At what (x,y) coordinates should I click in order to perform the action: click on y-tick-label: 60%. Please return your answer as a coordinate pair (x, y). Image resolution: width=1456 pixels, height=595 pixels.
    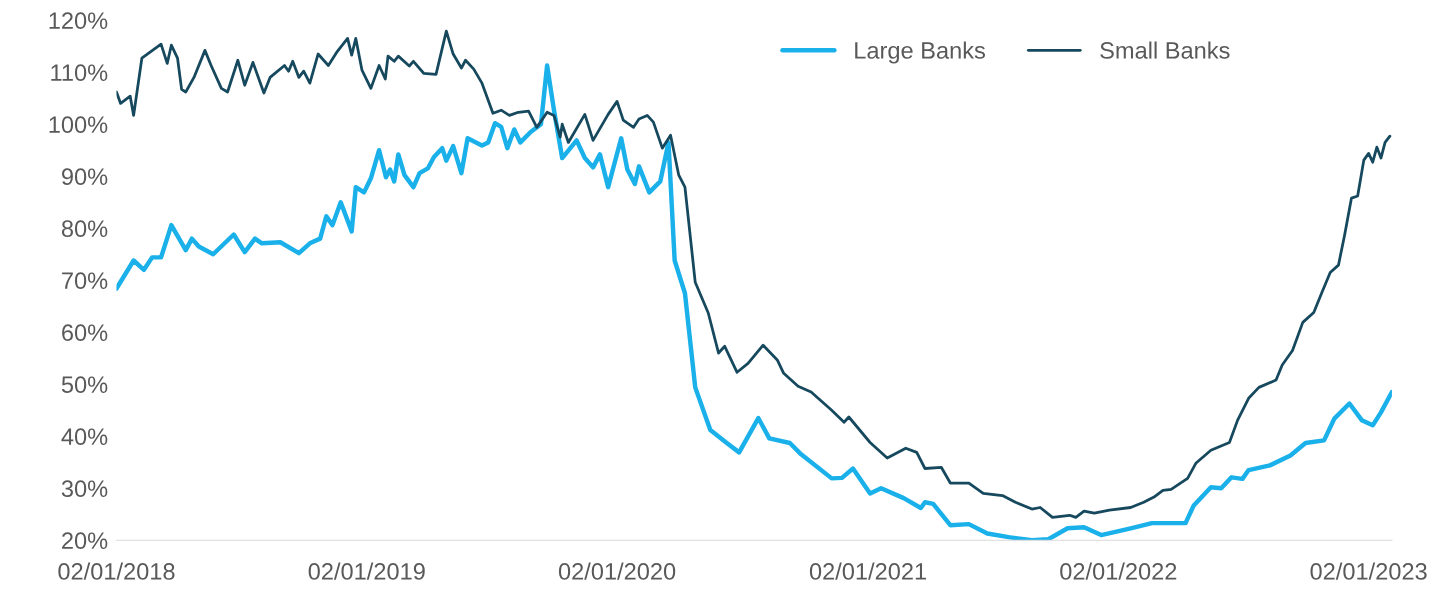
    Looking at the image, I should click on (85, 333).